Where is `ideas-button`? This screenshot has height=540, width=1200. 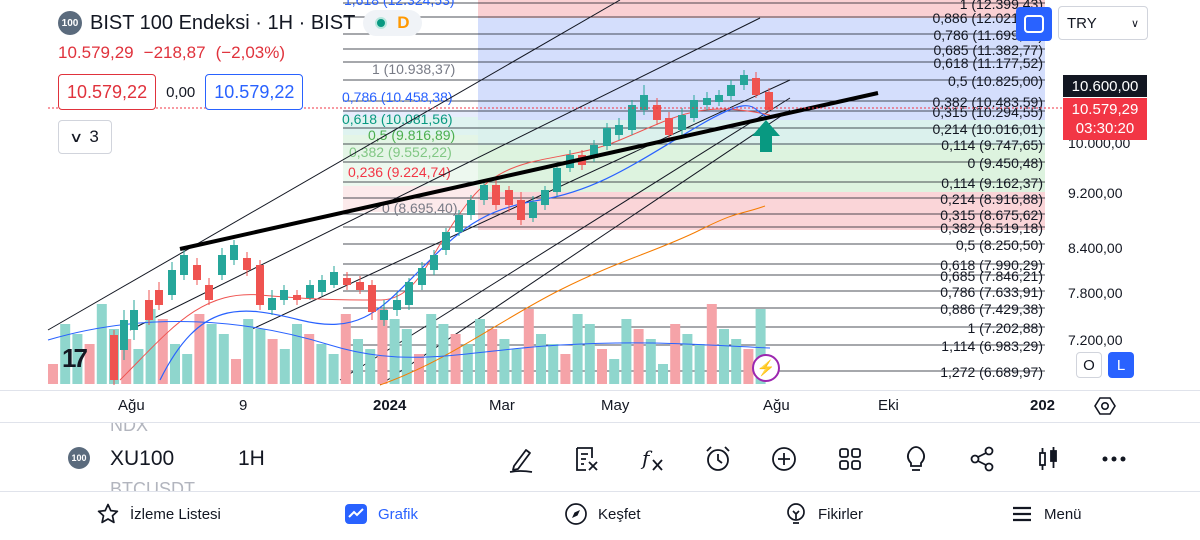 ideas-button is located at coordinates (916, 459).